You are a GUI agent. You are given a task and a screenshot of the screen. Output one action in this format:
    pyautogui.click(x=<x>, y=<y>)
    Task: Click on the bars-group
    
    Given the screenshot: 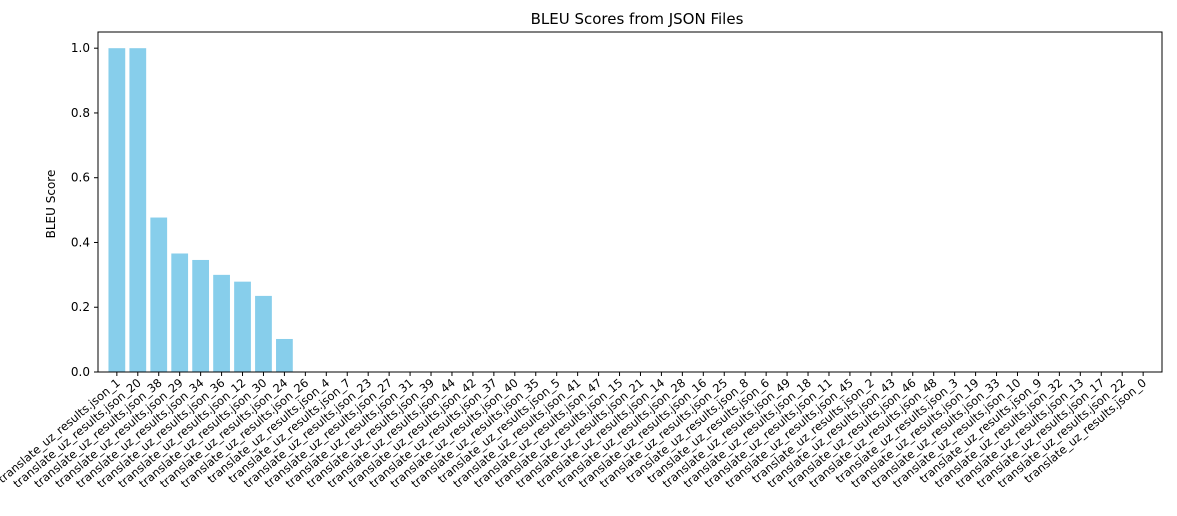 What is the action you would take?
    pyautogui.click(x=200, y=210)
    